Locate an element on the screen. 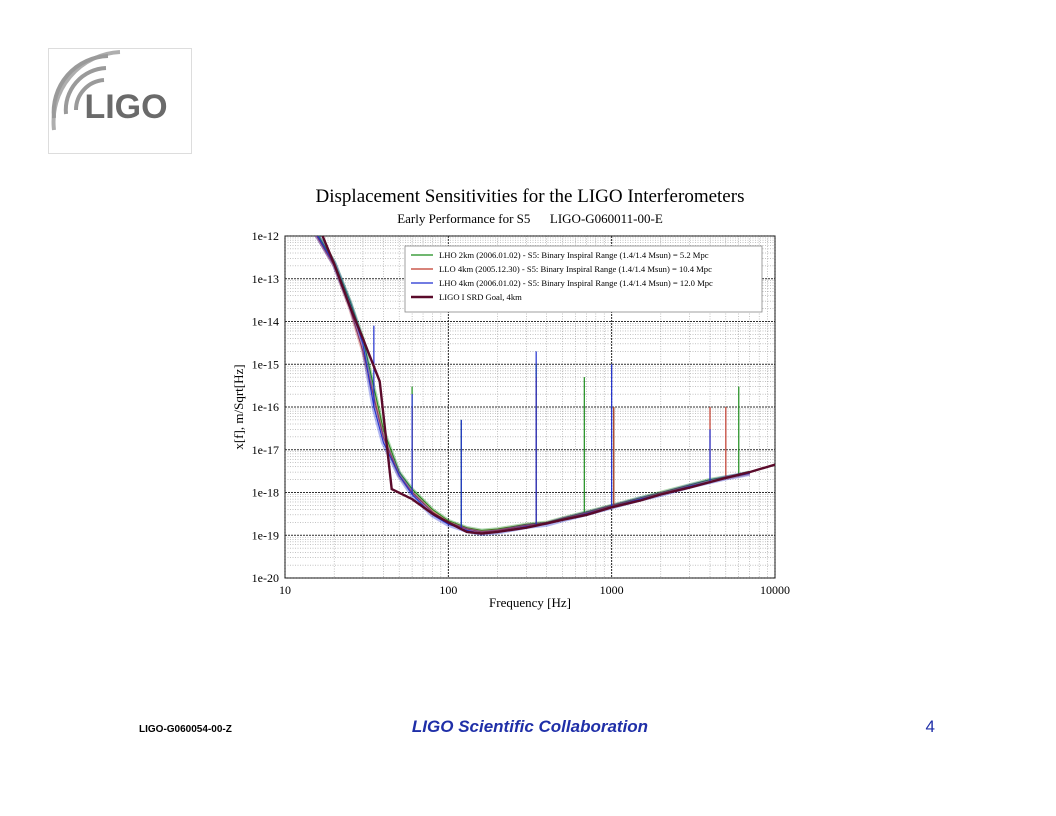  y-tick-label: 1e-19 is located at coordinates (265, 535).